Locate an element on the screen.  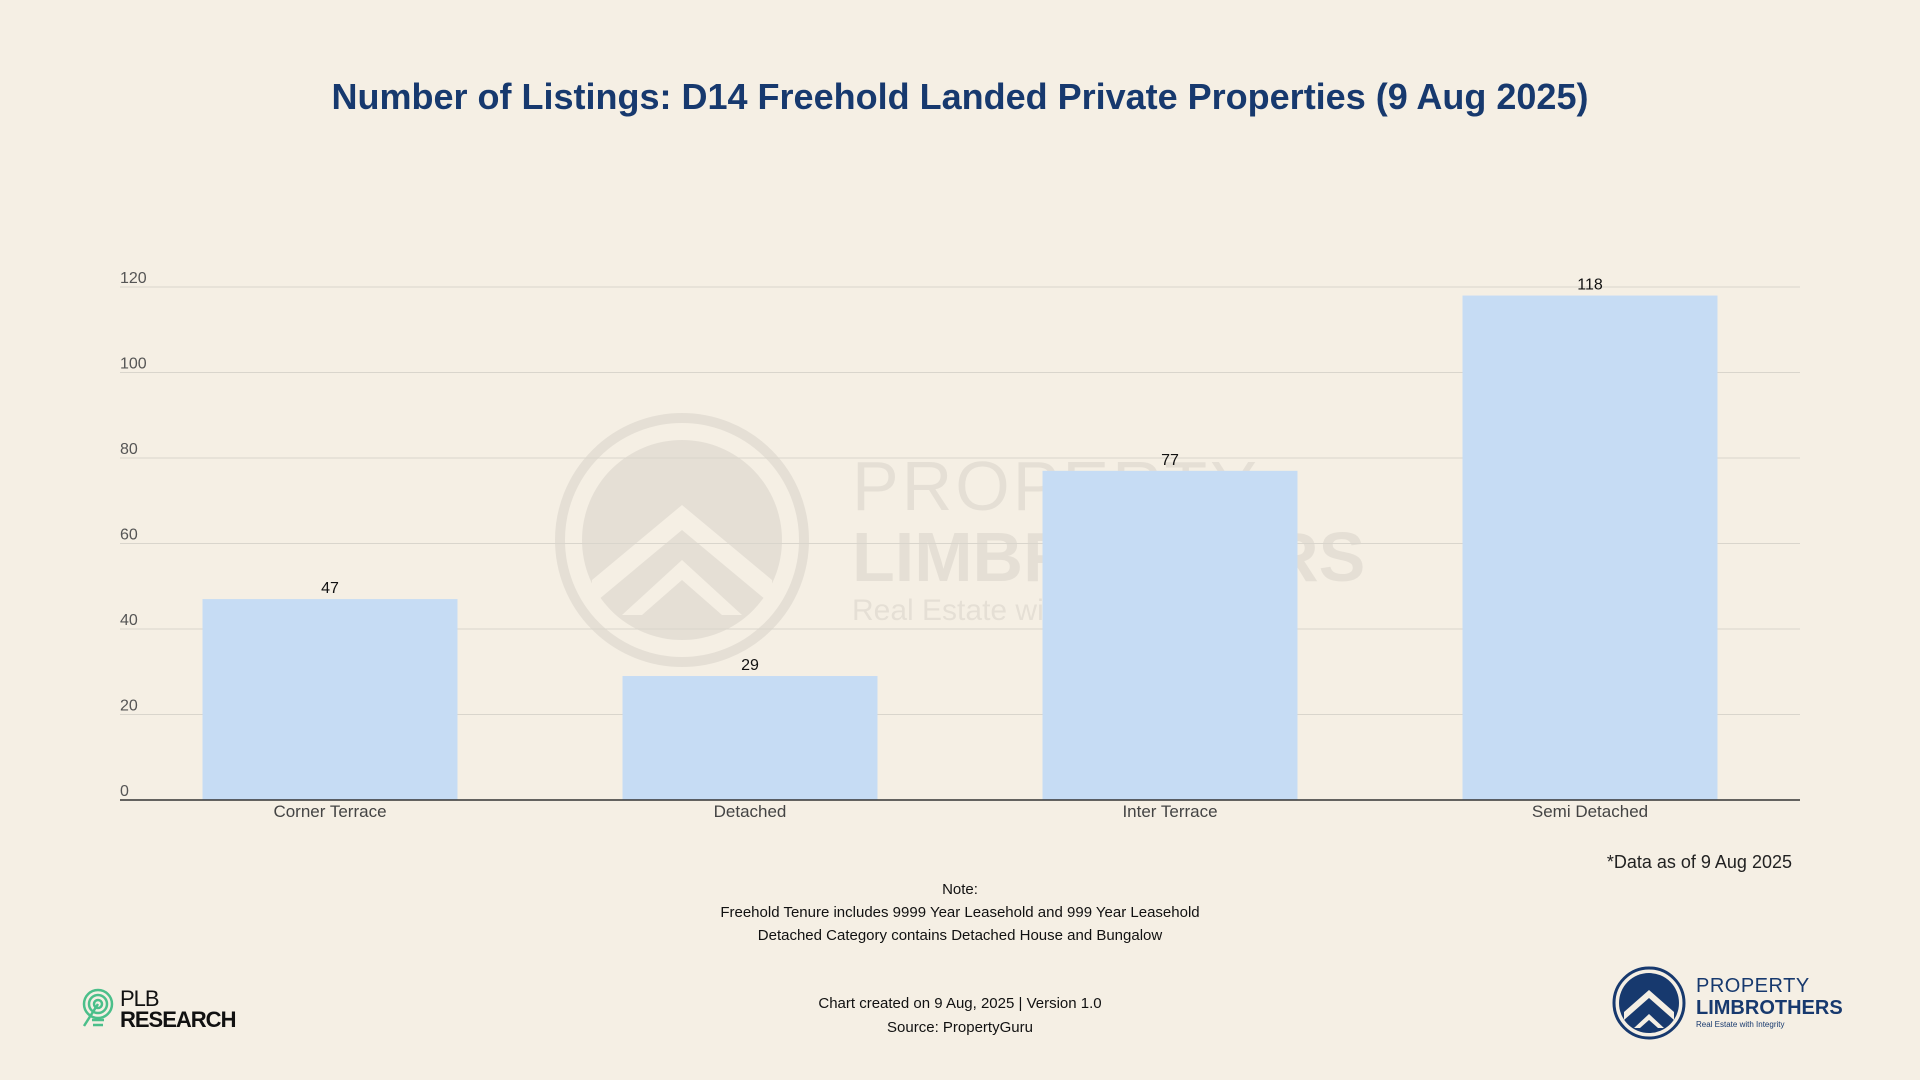
plb-research-logo: PLB RESEARCH is located at coordinates (158, 1009).